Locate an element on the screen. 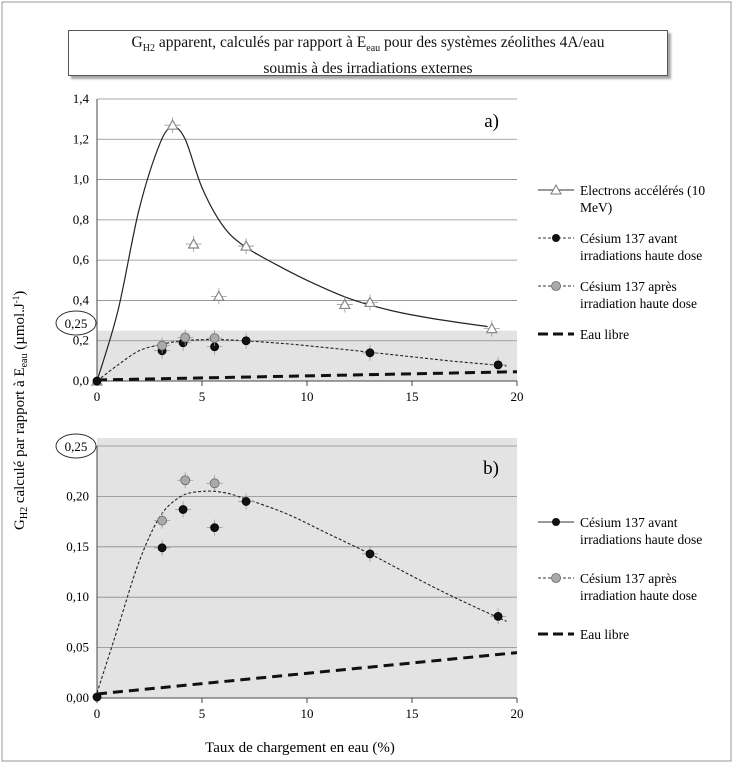  y-tick-label: 0,15 is located at coordinates (77, 546).